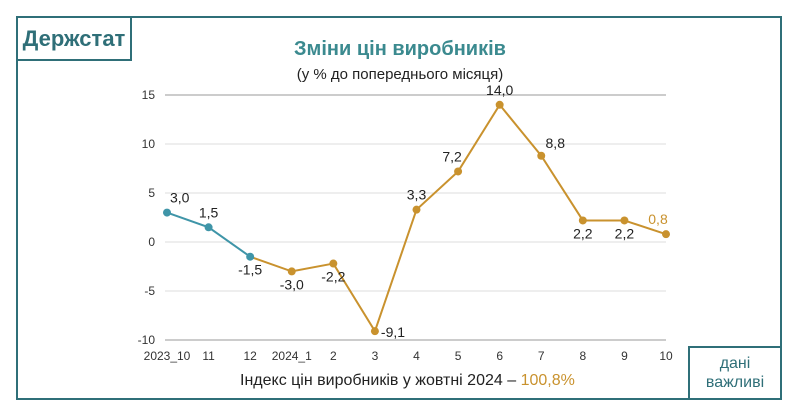 The height and width of the screenshot is (420, 800). Describe the element at coordinates (180, 198) in the screenshot. I see `data-label: 3,0` at that location.